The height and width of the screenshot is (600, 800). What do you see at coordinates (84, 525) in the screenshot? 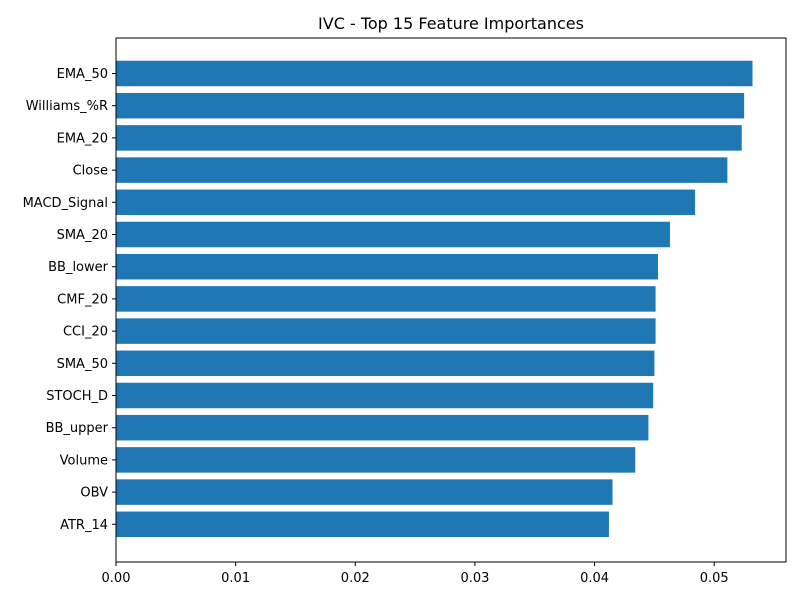
I see `y-tick-label: ATR_14` at bounding box center [84, 525].